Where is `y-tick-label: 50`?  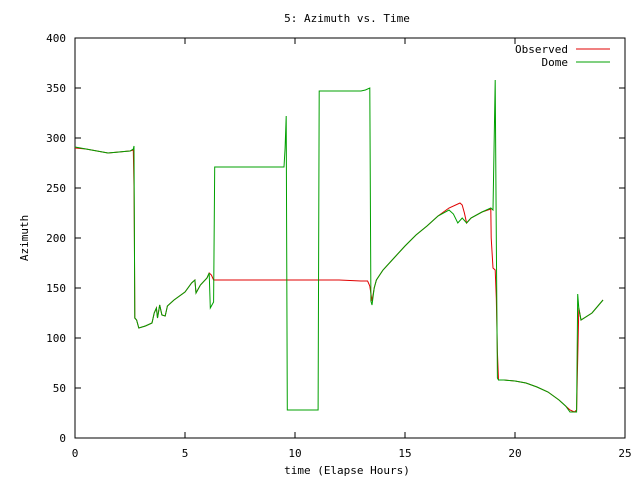
y-tick-label: 50 is located at coordinates (59, 388).